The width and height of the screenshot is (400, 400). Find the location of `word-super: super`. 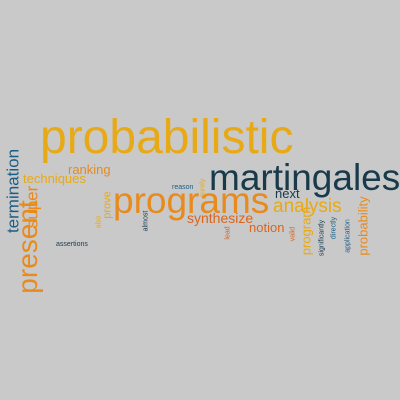

word-super: super is located at coordinates (32, 207).